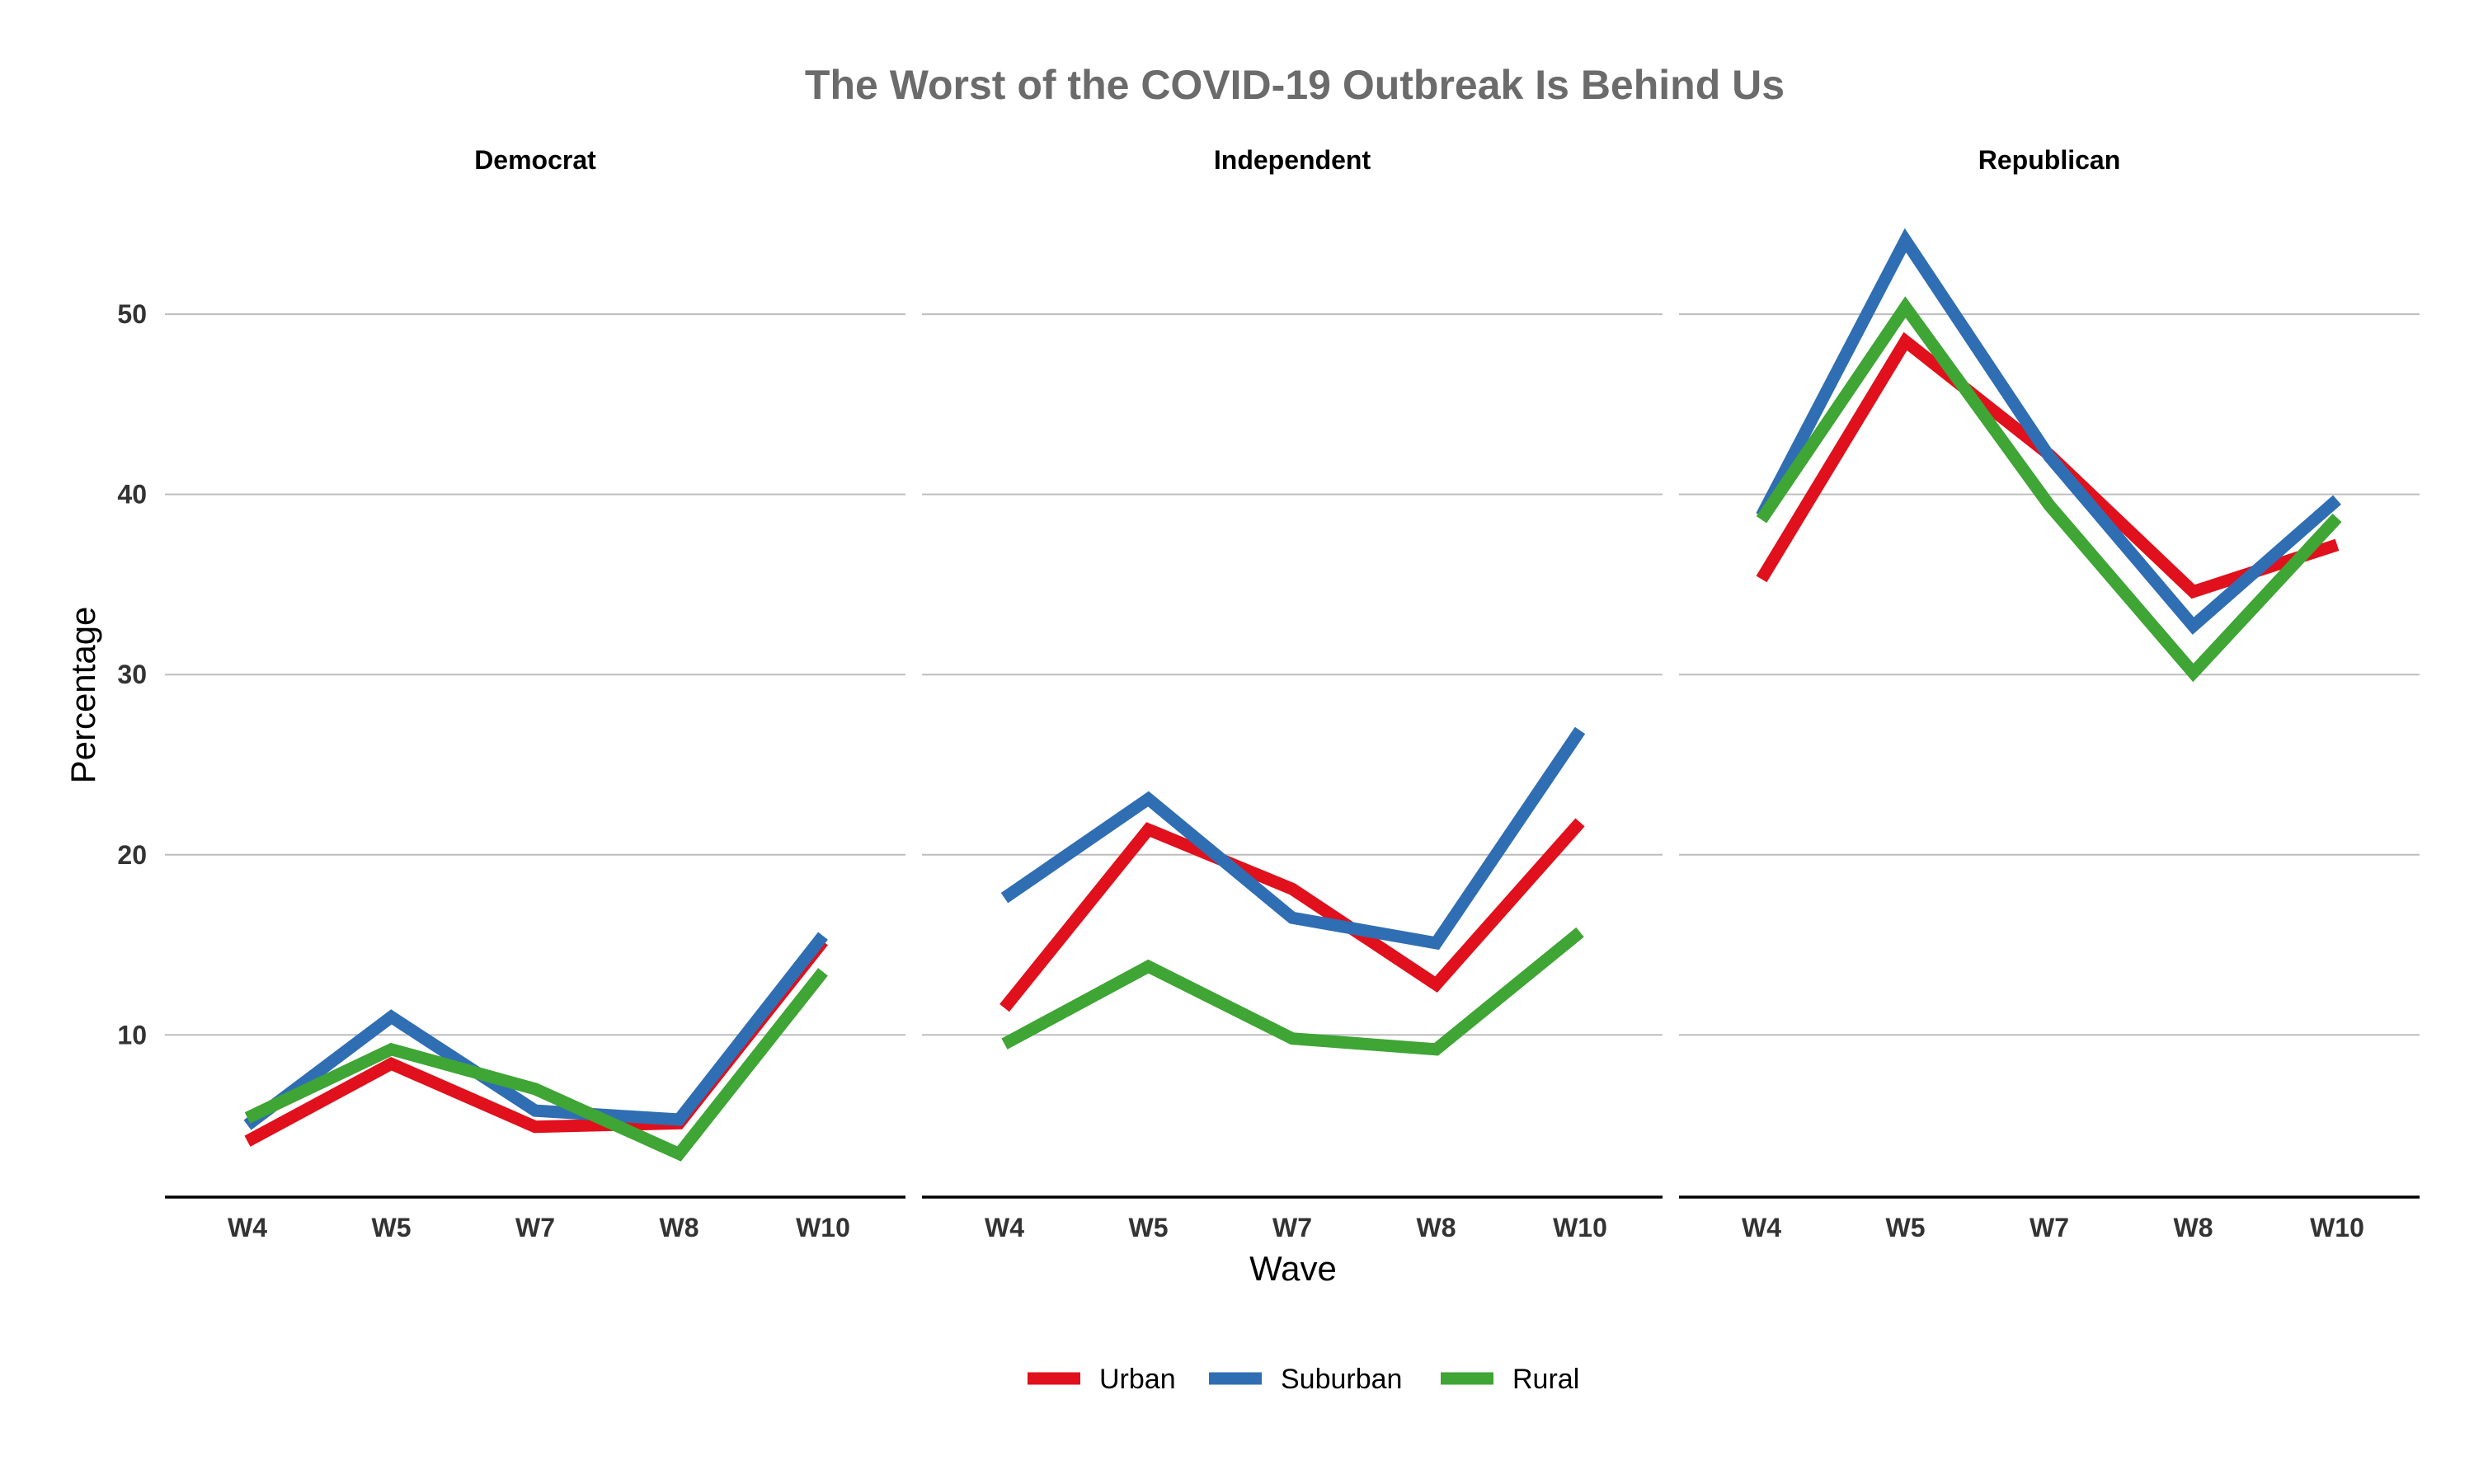 This screenshot has height=1484, width=2474. I want to click on y-tick-label: 50, so click(132, 314).